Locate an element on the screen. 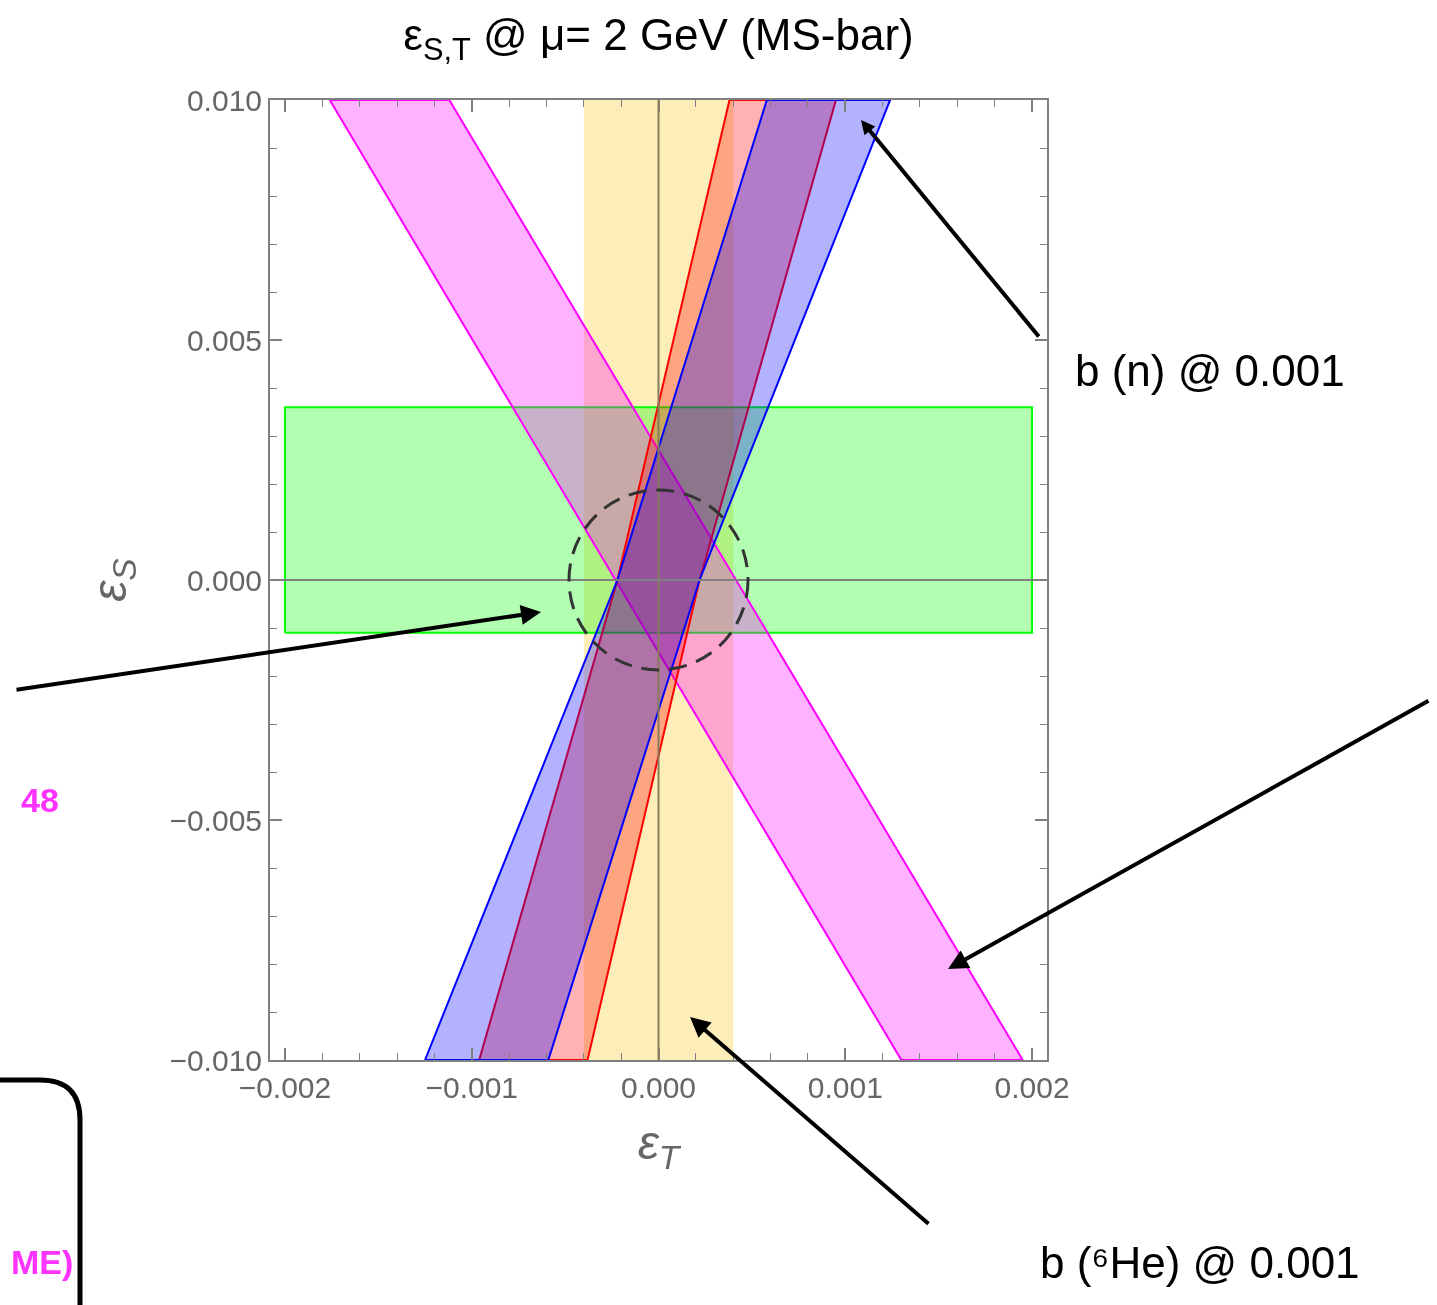 This screenshot has height=1305, width=1437. chart-title: ε$_{S,T}$ @ μ= 2 GeV (MS-bar) is located at coordinates (658, 38).